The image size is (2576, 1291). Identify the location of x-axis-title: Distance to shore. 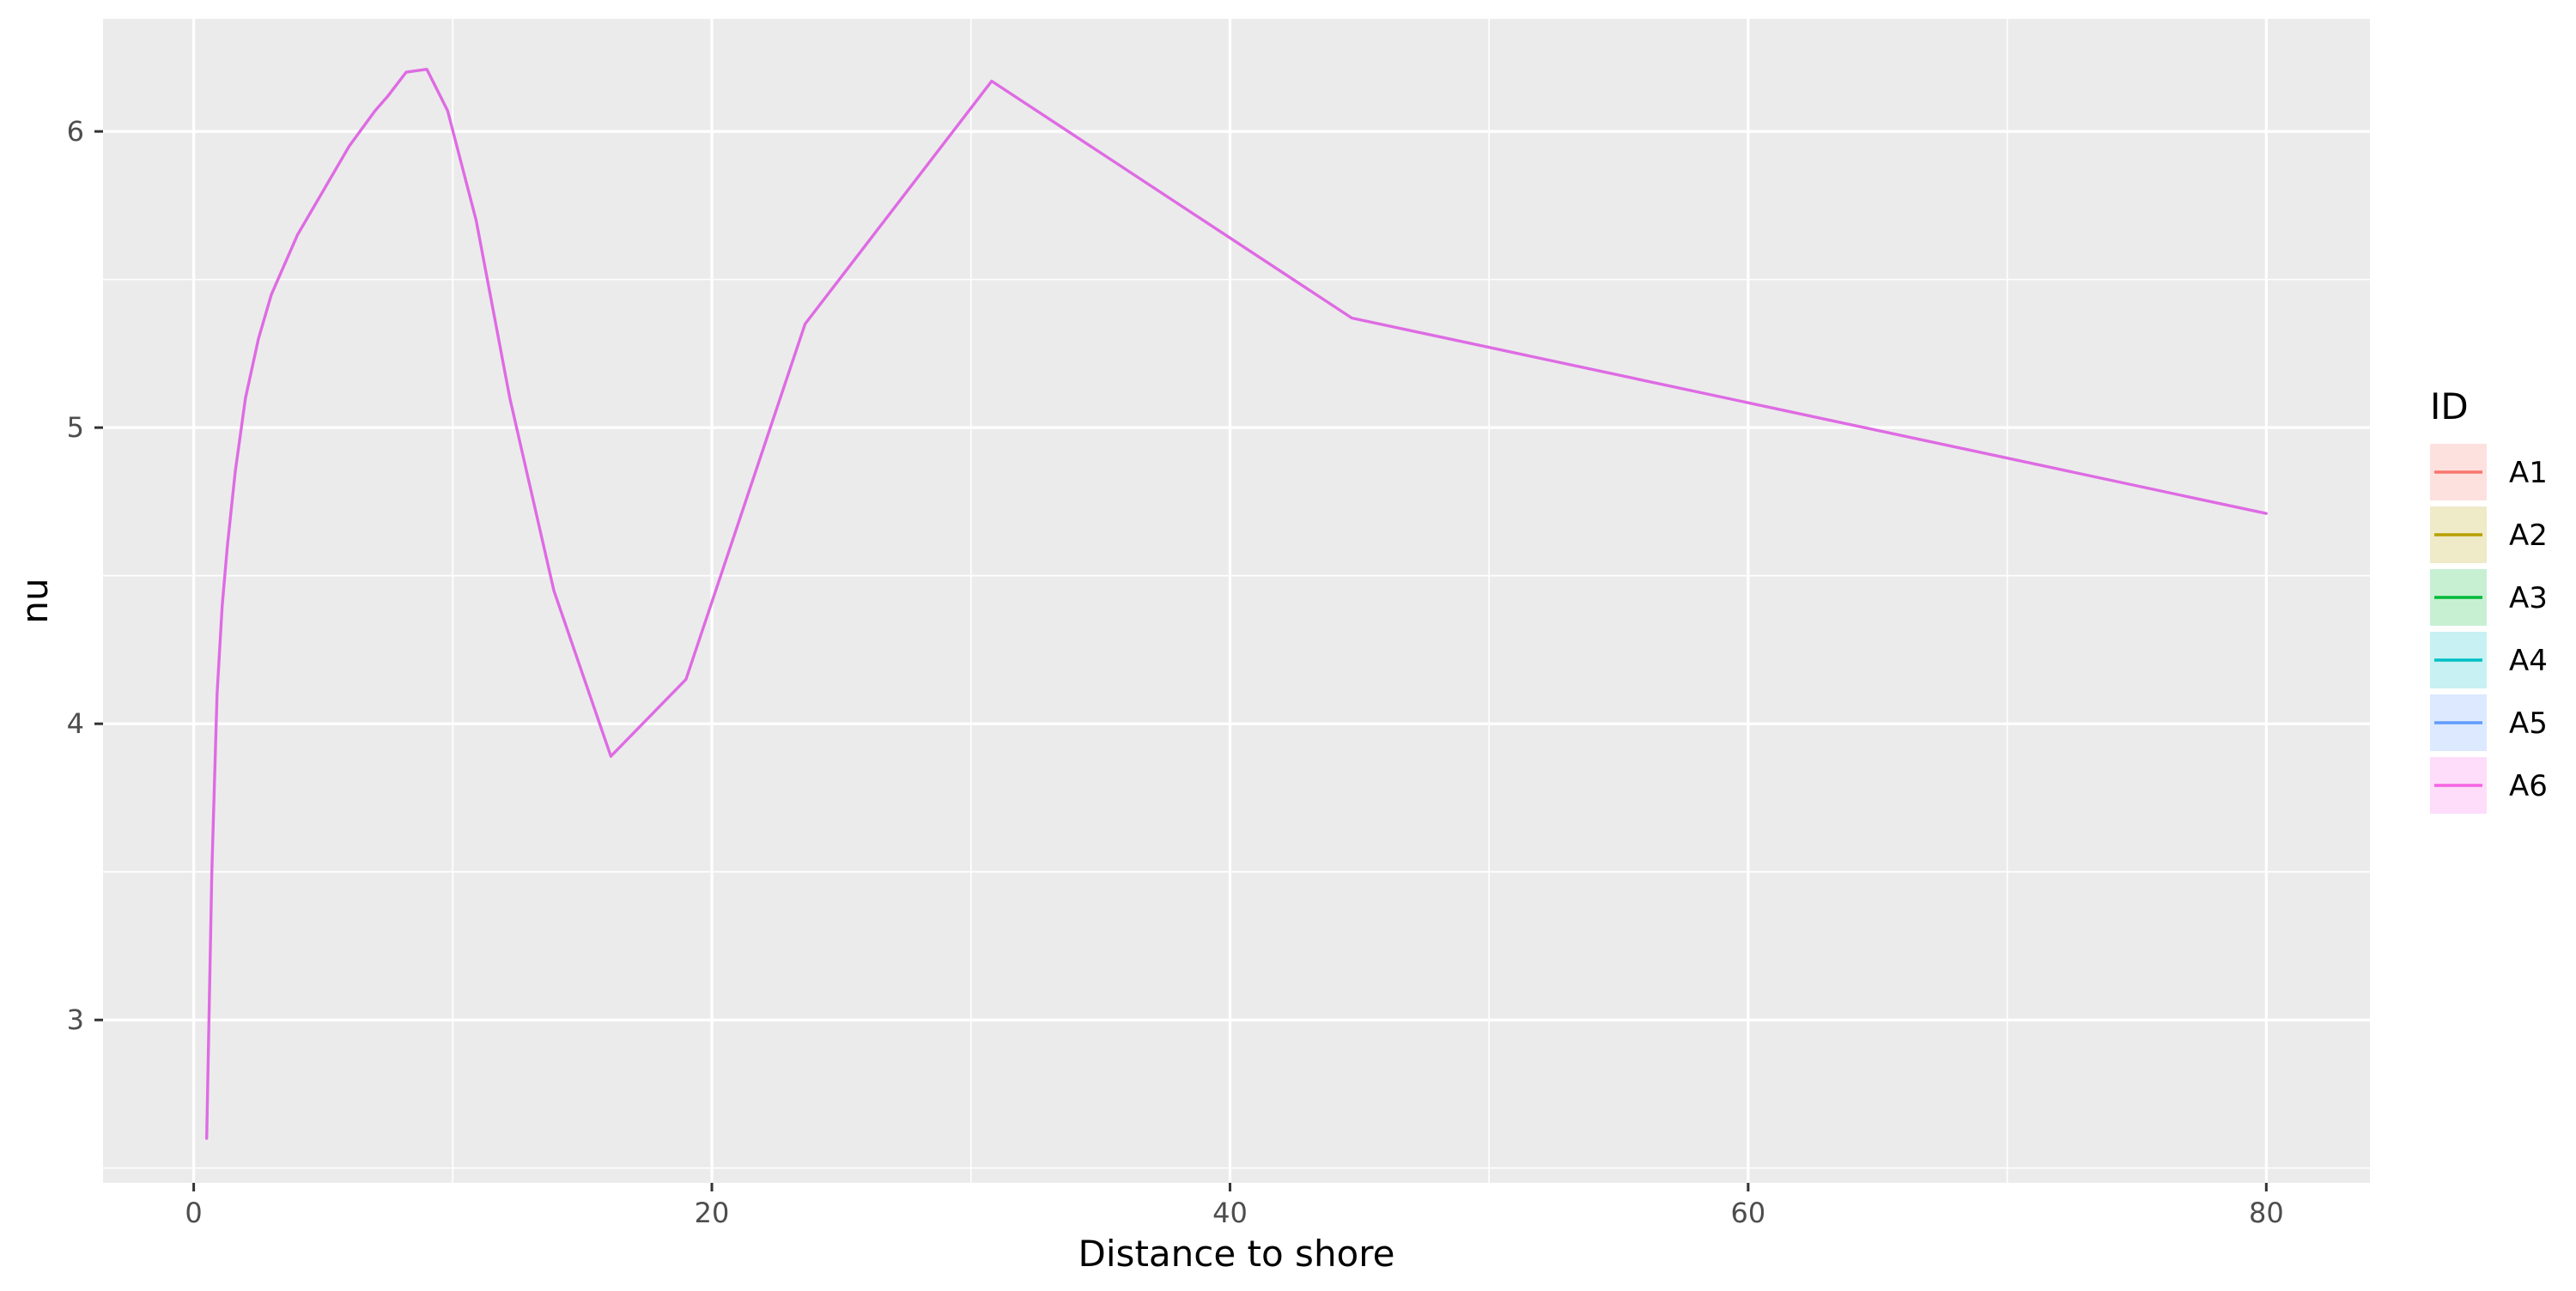
(1236, 1254).